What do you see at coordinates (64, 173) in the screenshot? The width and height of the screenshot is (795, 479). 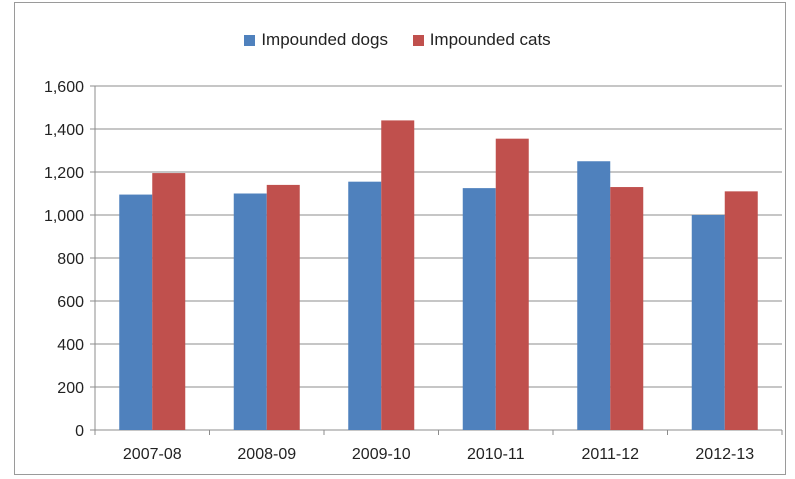 I see `y-tick-label: 1,200` at bounding box center [64, 173].